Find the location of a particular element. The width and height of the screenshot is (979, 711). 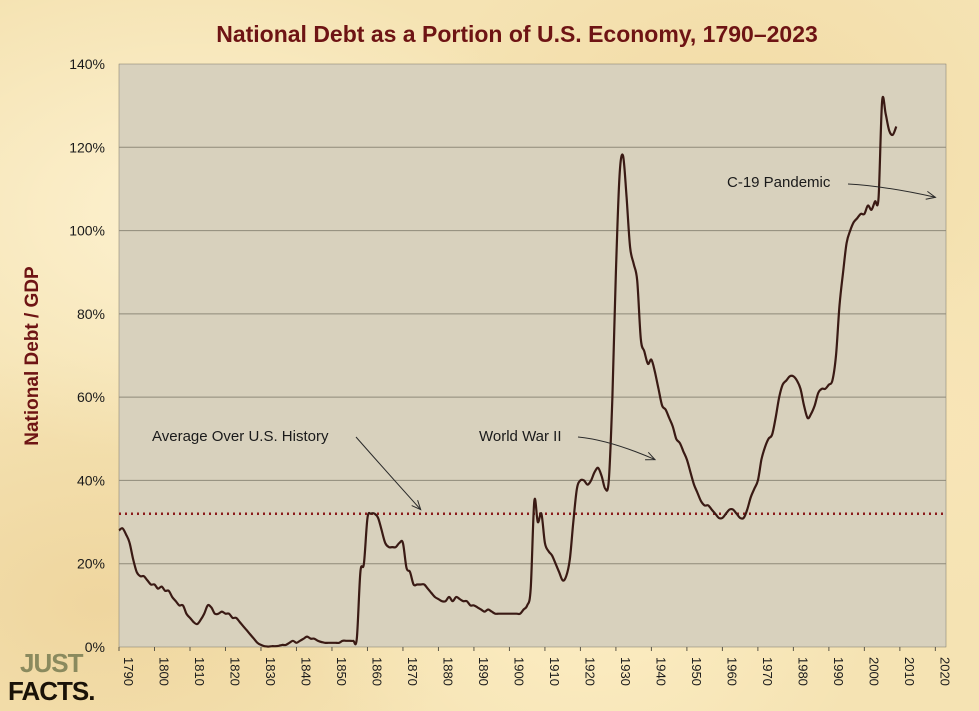

y-tick-label: 40% is located at coordinates (91, 480).